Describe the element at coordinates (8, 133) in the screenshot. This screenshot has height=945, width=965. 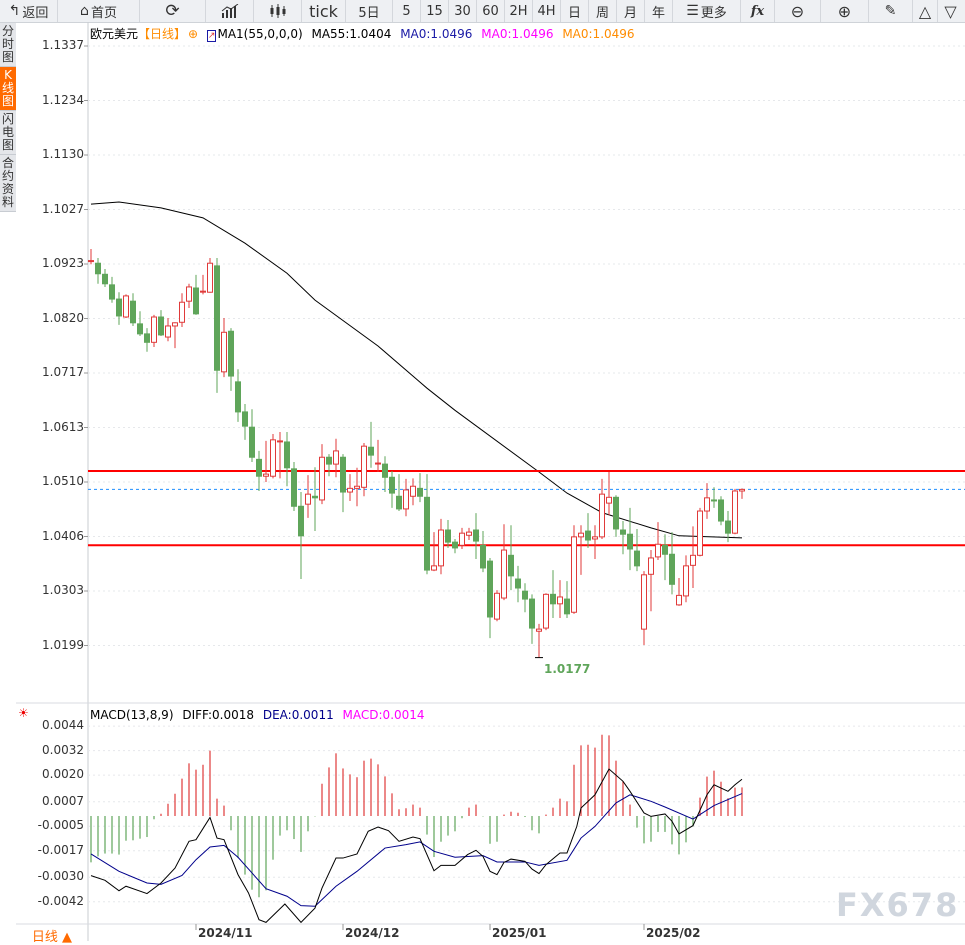
I see `sidebar-tab-flash: 闪电图` at that location.